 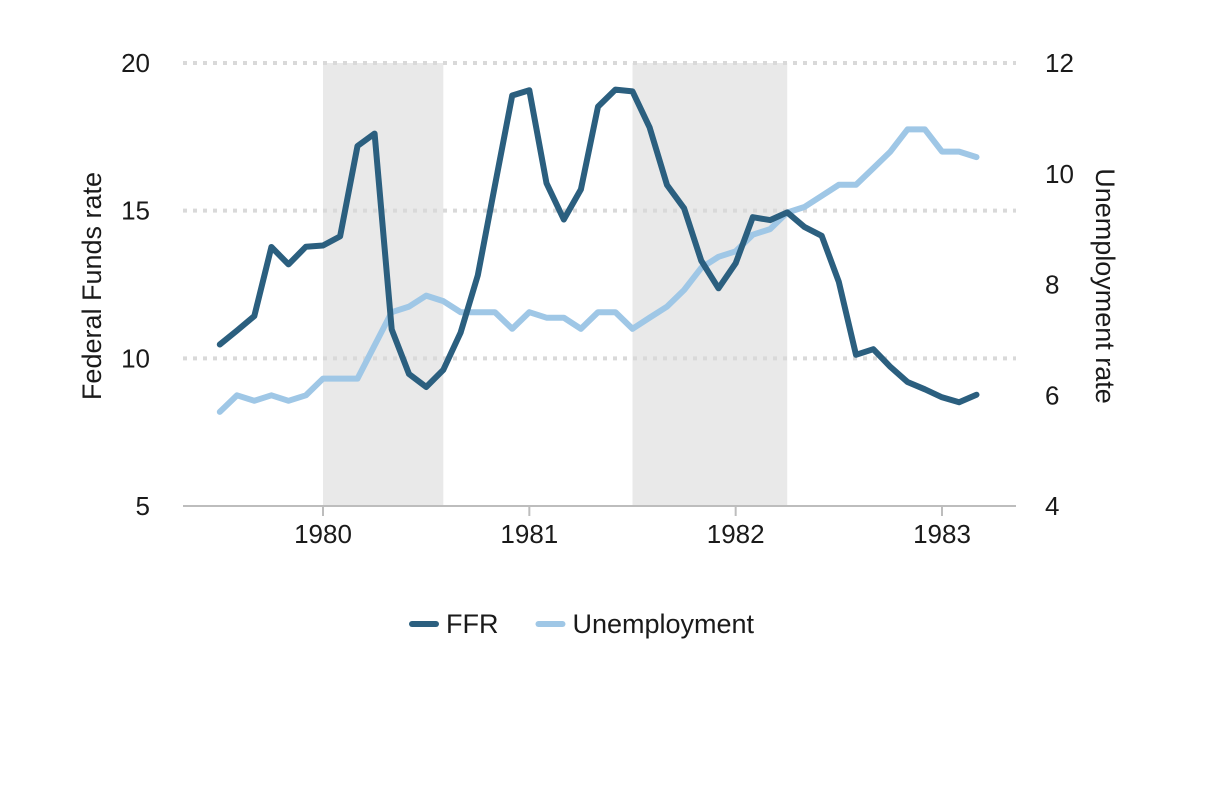 What do you see at coordinates (529, 534) in the screenshot?
I see `x-tick-label-1981: 1981` at bounding box center [529, 534].